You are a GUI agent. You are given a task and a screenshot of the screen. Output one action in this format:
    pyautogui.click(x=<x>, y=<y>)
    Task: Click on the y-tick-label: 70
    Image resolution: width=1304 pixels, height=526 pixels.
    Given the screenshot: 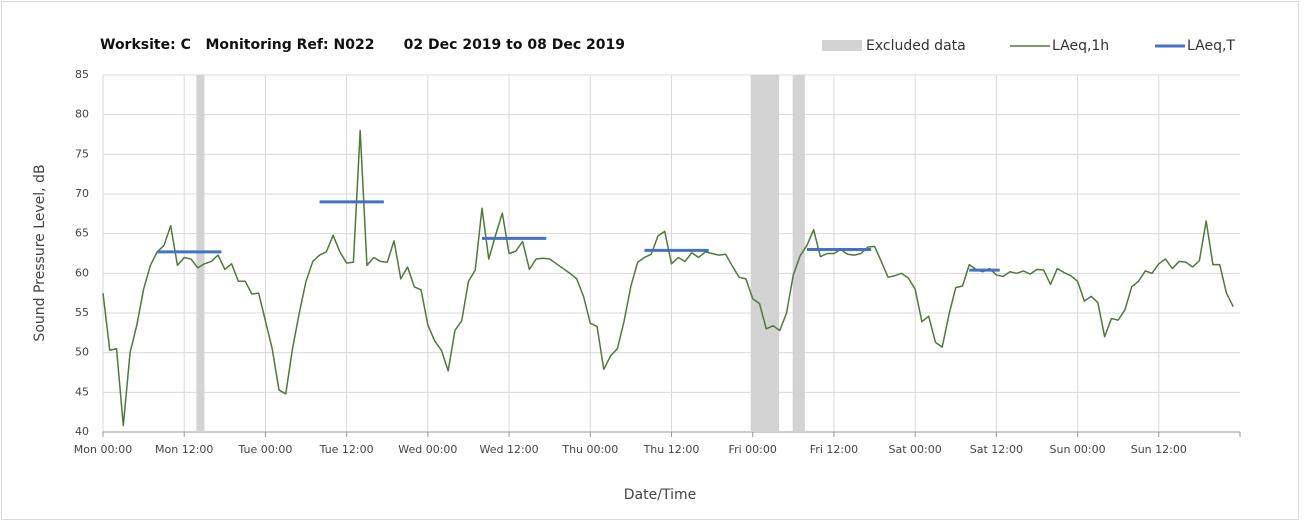 What is the action you would take?
    pyautogui.click(x=82, y=193)
    